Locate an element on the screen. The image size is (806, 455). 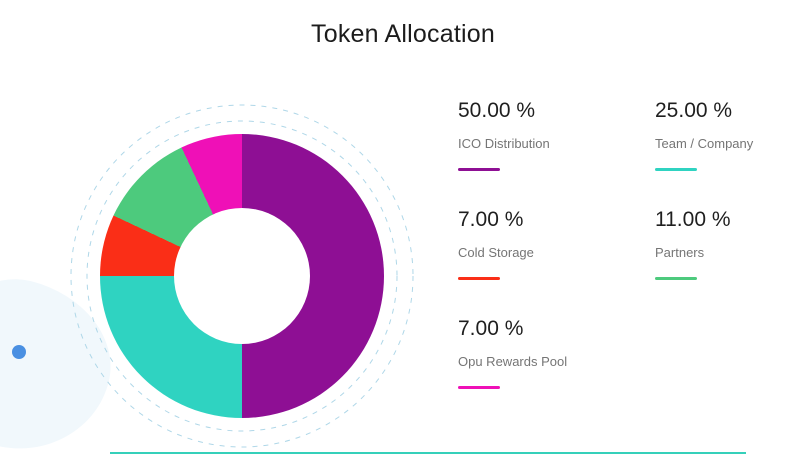
legend-item-ico-distribution: 50.00 % ICO Distribution is located at coordinates (541, 134).